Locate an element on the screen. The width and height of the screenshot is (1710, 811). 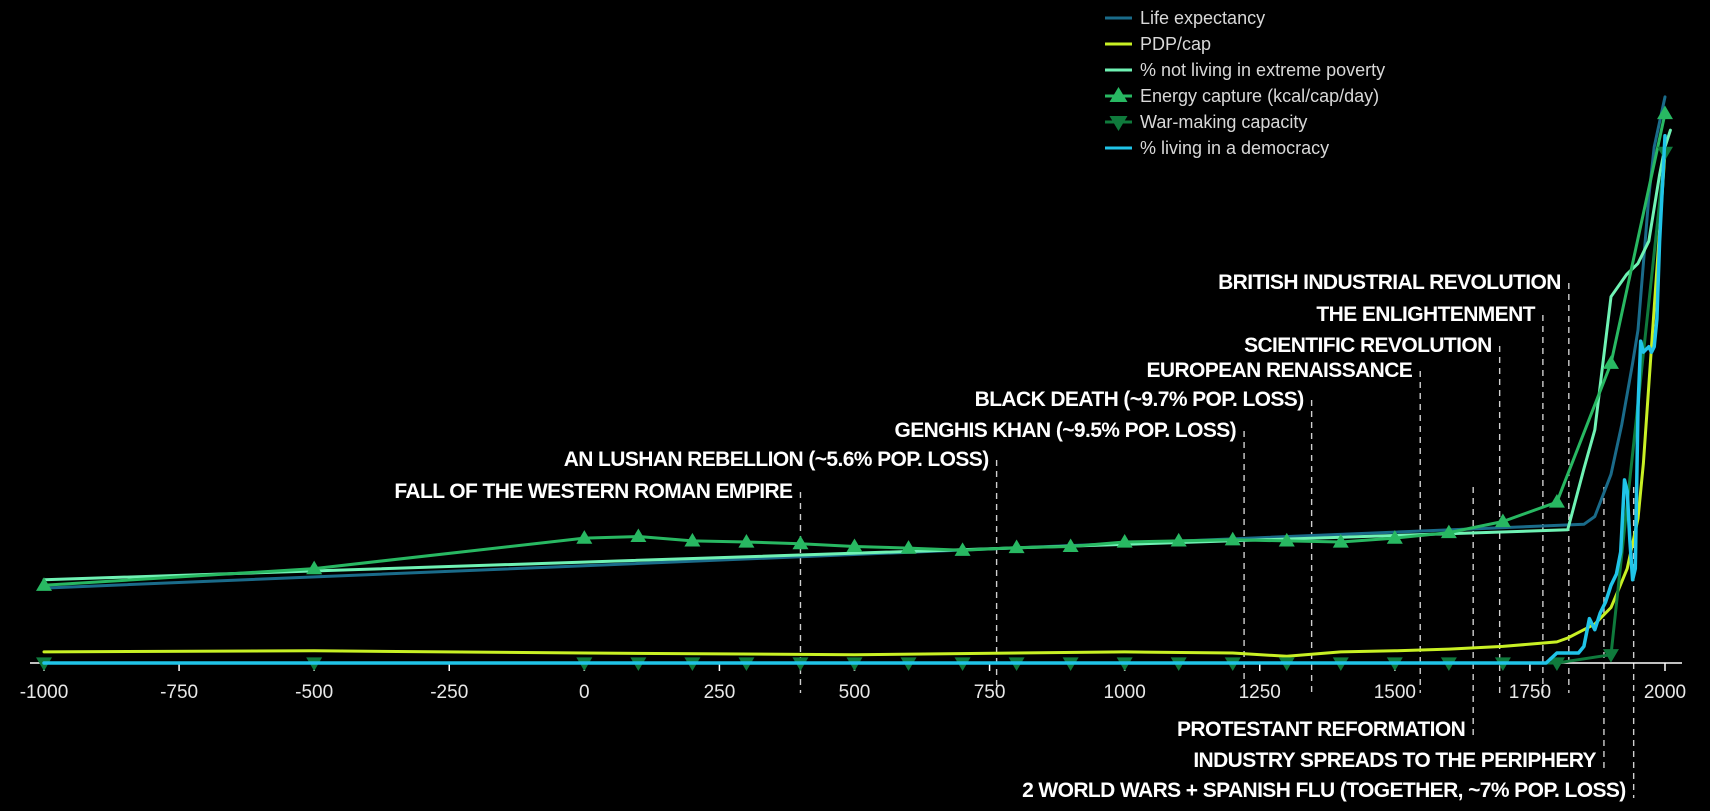
legend-label: War-making capacity is located at coordinates (1223, 122).